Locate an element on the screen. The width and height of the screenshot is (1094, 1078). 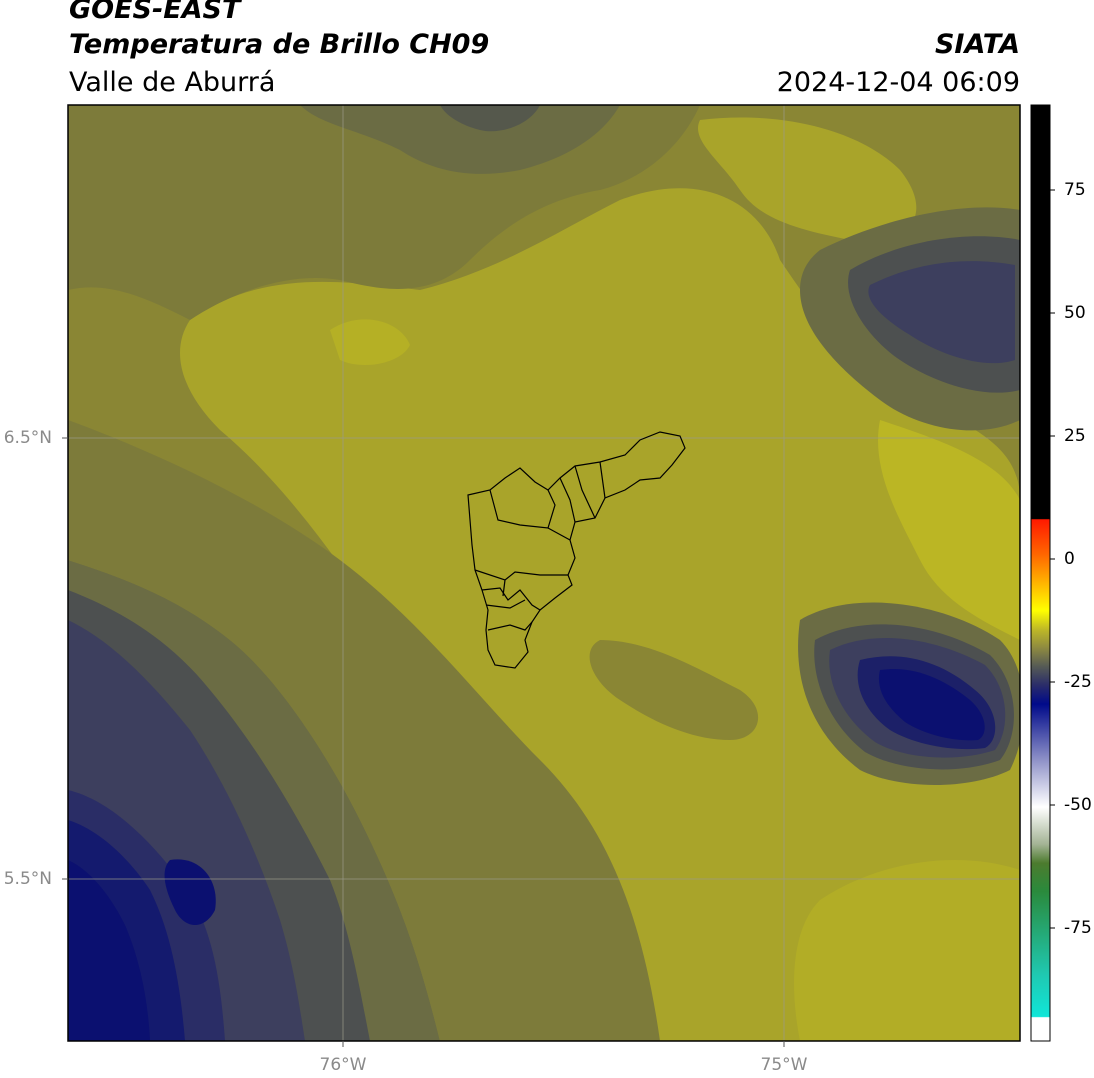
colorbar-tick: 75 is located at coordinates (1075, 190).